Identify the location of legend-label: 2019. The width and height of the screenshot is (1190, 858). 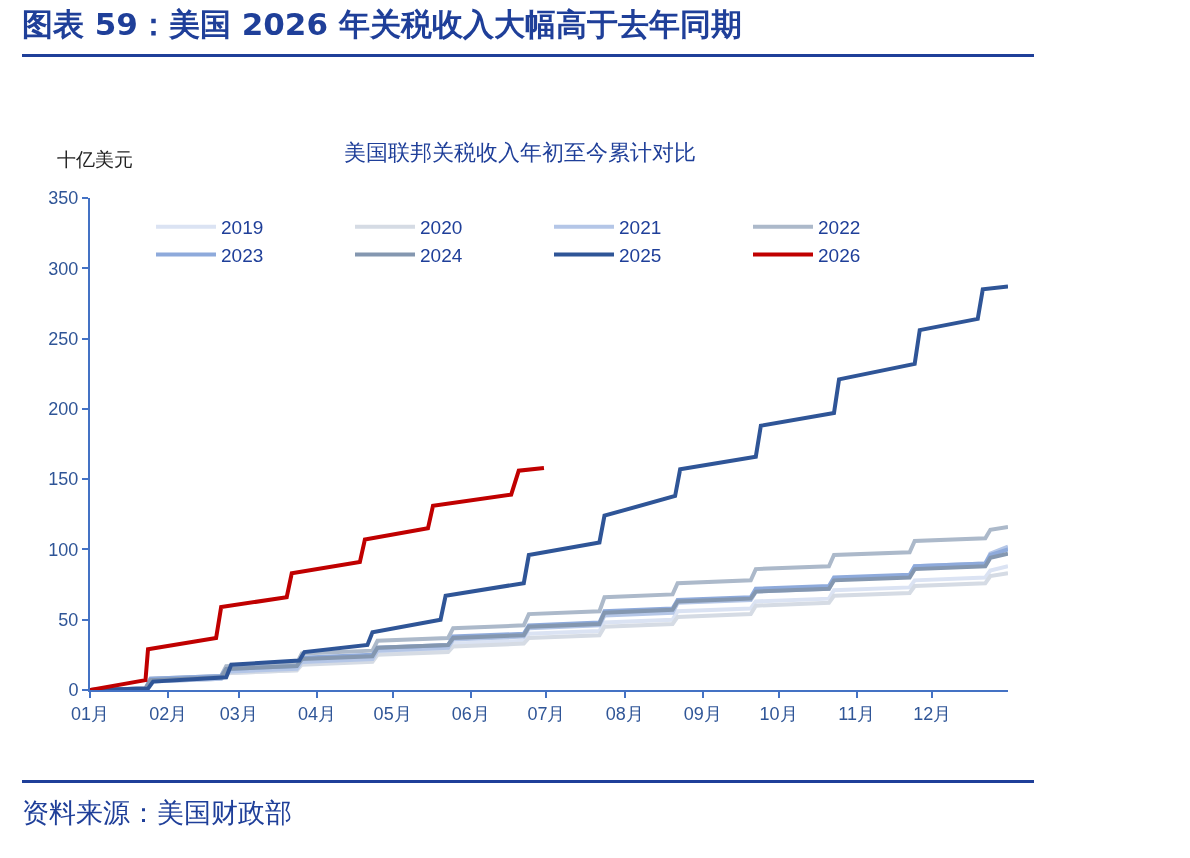
(242, 228).